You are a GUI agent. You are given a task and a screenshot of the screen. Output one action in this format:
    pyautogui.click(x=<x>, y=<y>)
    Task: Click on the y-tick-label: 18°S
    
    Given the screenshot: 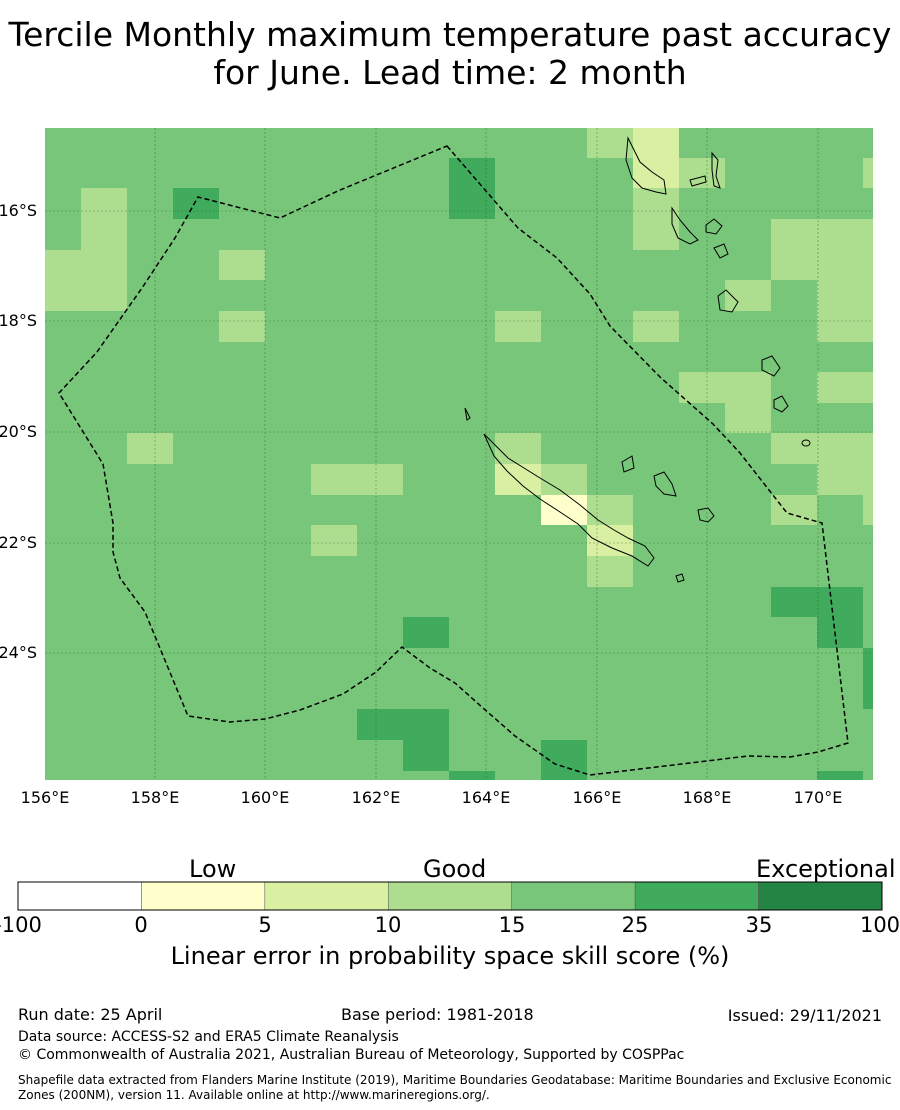 What is the action you would take?
    pyautogui.click(x=18, y=320)
    